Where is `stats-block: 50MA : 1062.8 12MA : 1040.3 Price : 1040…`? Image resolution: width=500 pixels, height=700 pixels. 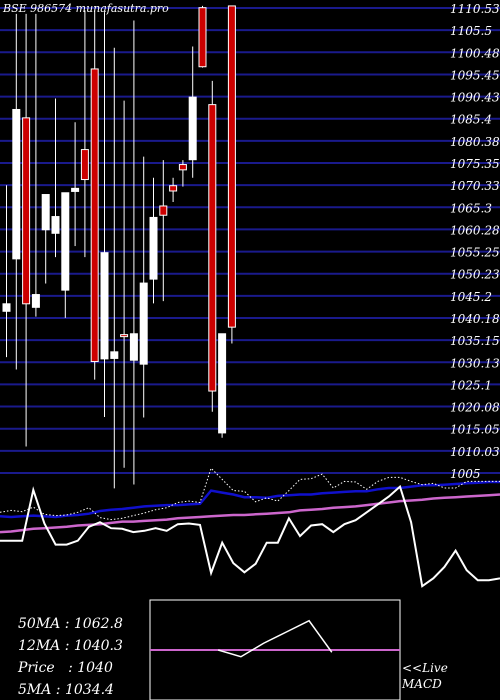
stats-block: 50MA : 1062.8 12MA : 1040.3 Price : 1040… is located at coordinates (70, 656).